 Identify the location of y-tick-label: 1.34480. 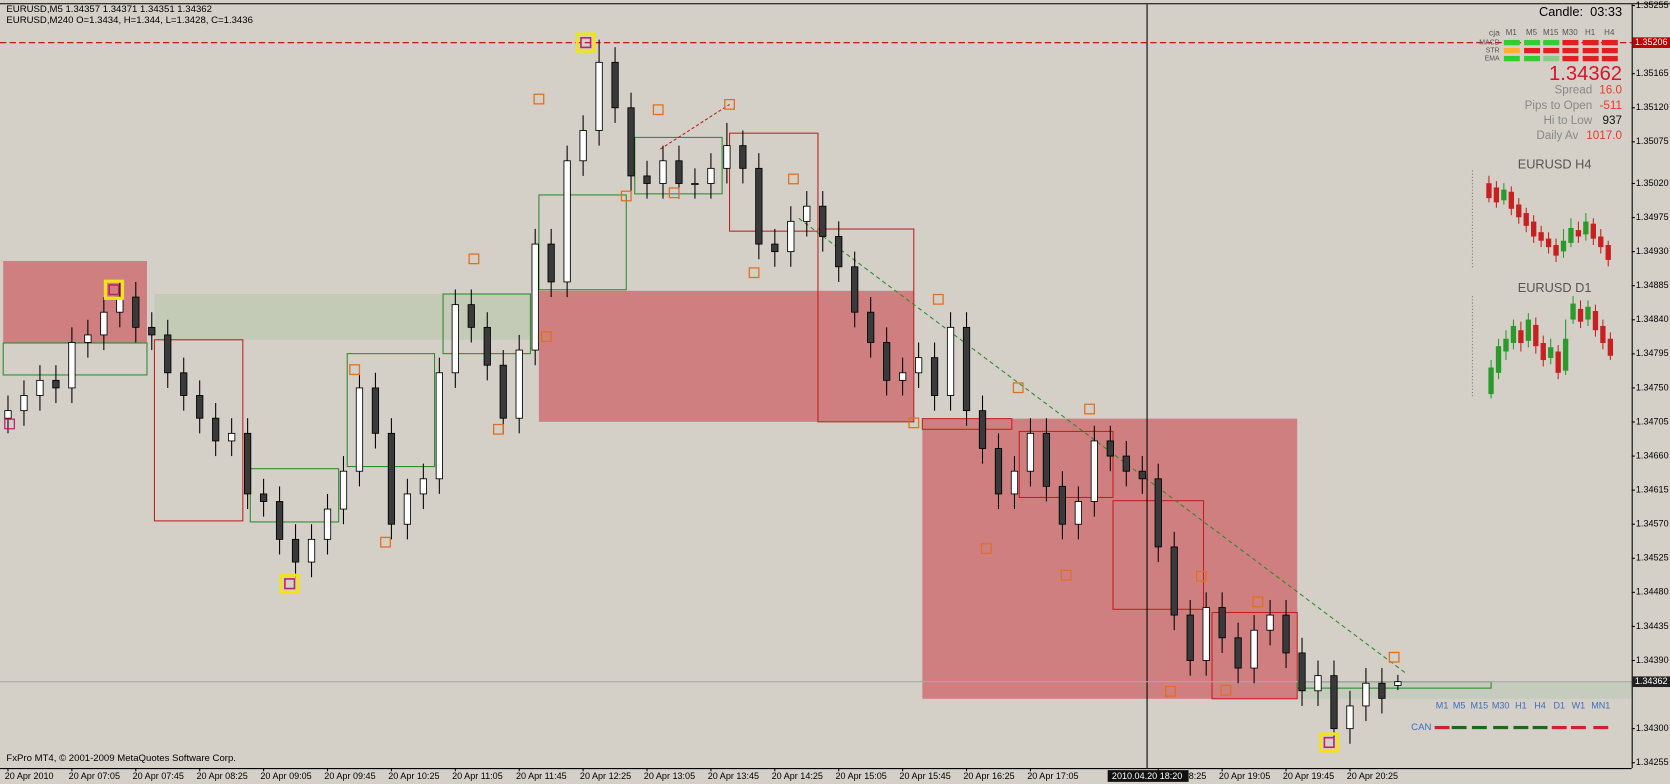
(1652, 592).